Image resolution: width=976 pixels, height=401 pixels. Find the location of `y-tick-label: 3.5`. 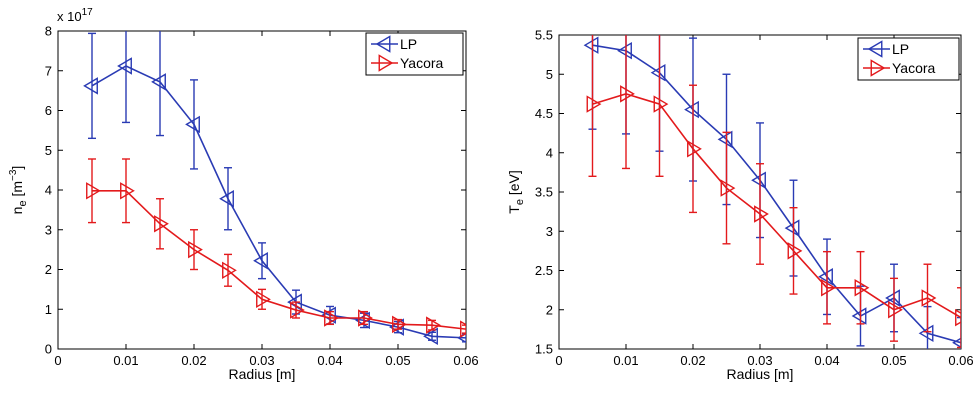

y-tick-label: 3.5 is located at coordinates (544, 192).